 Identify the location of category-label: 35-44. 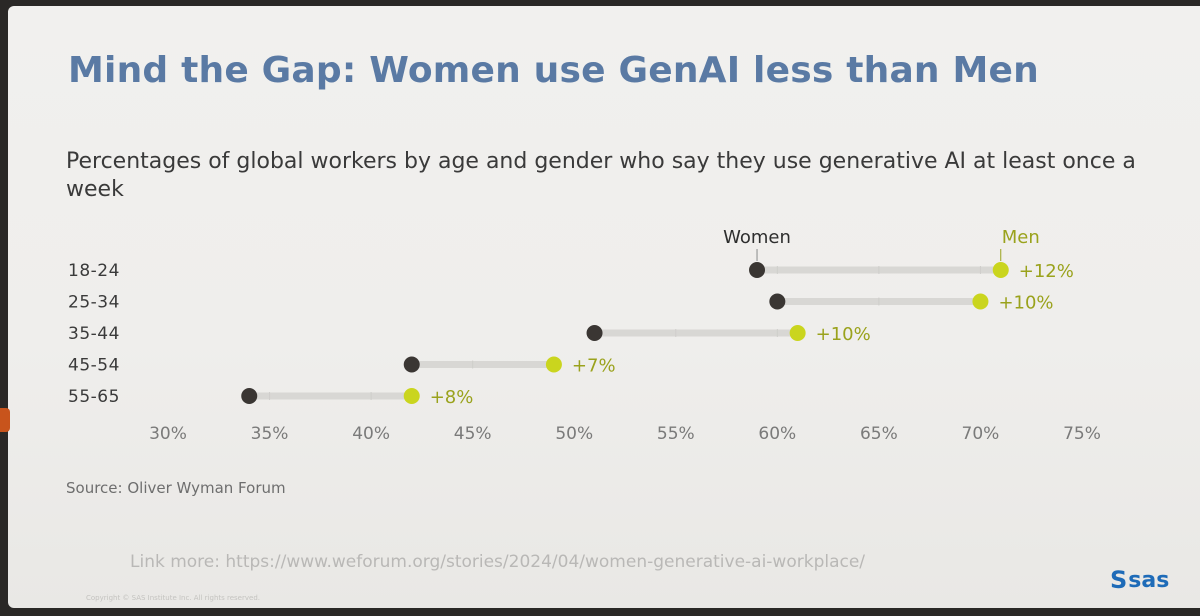
(94, 334).